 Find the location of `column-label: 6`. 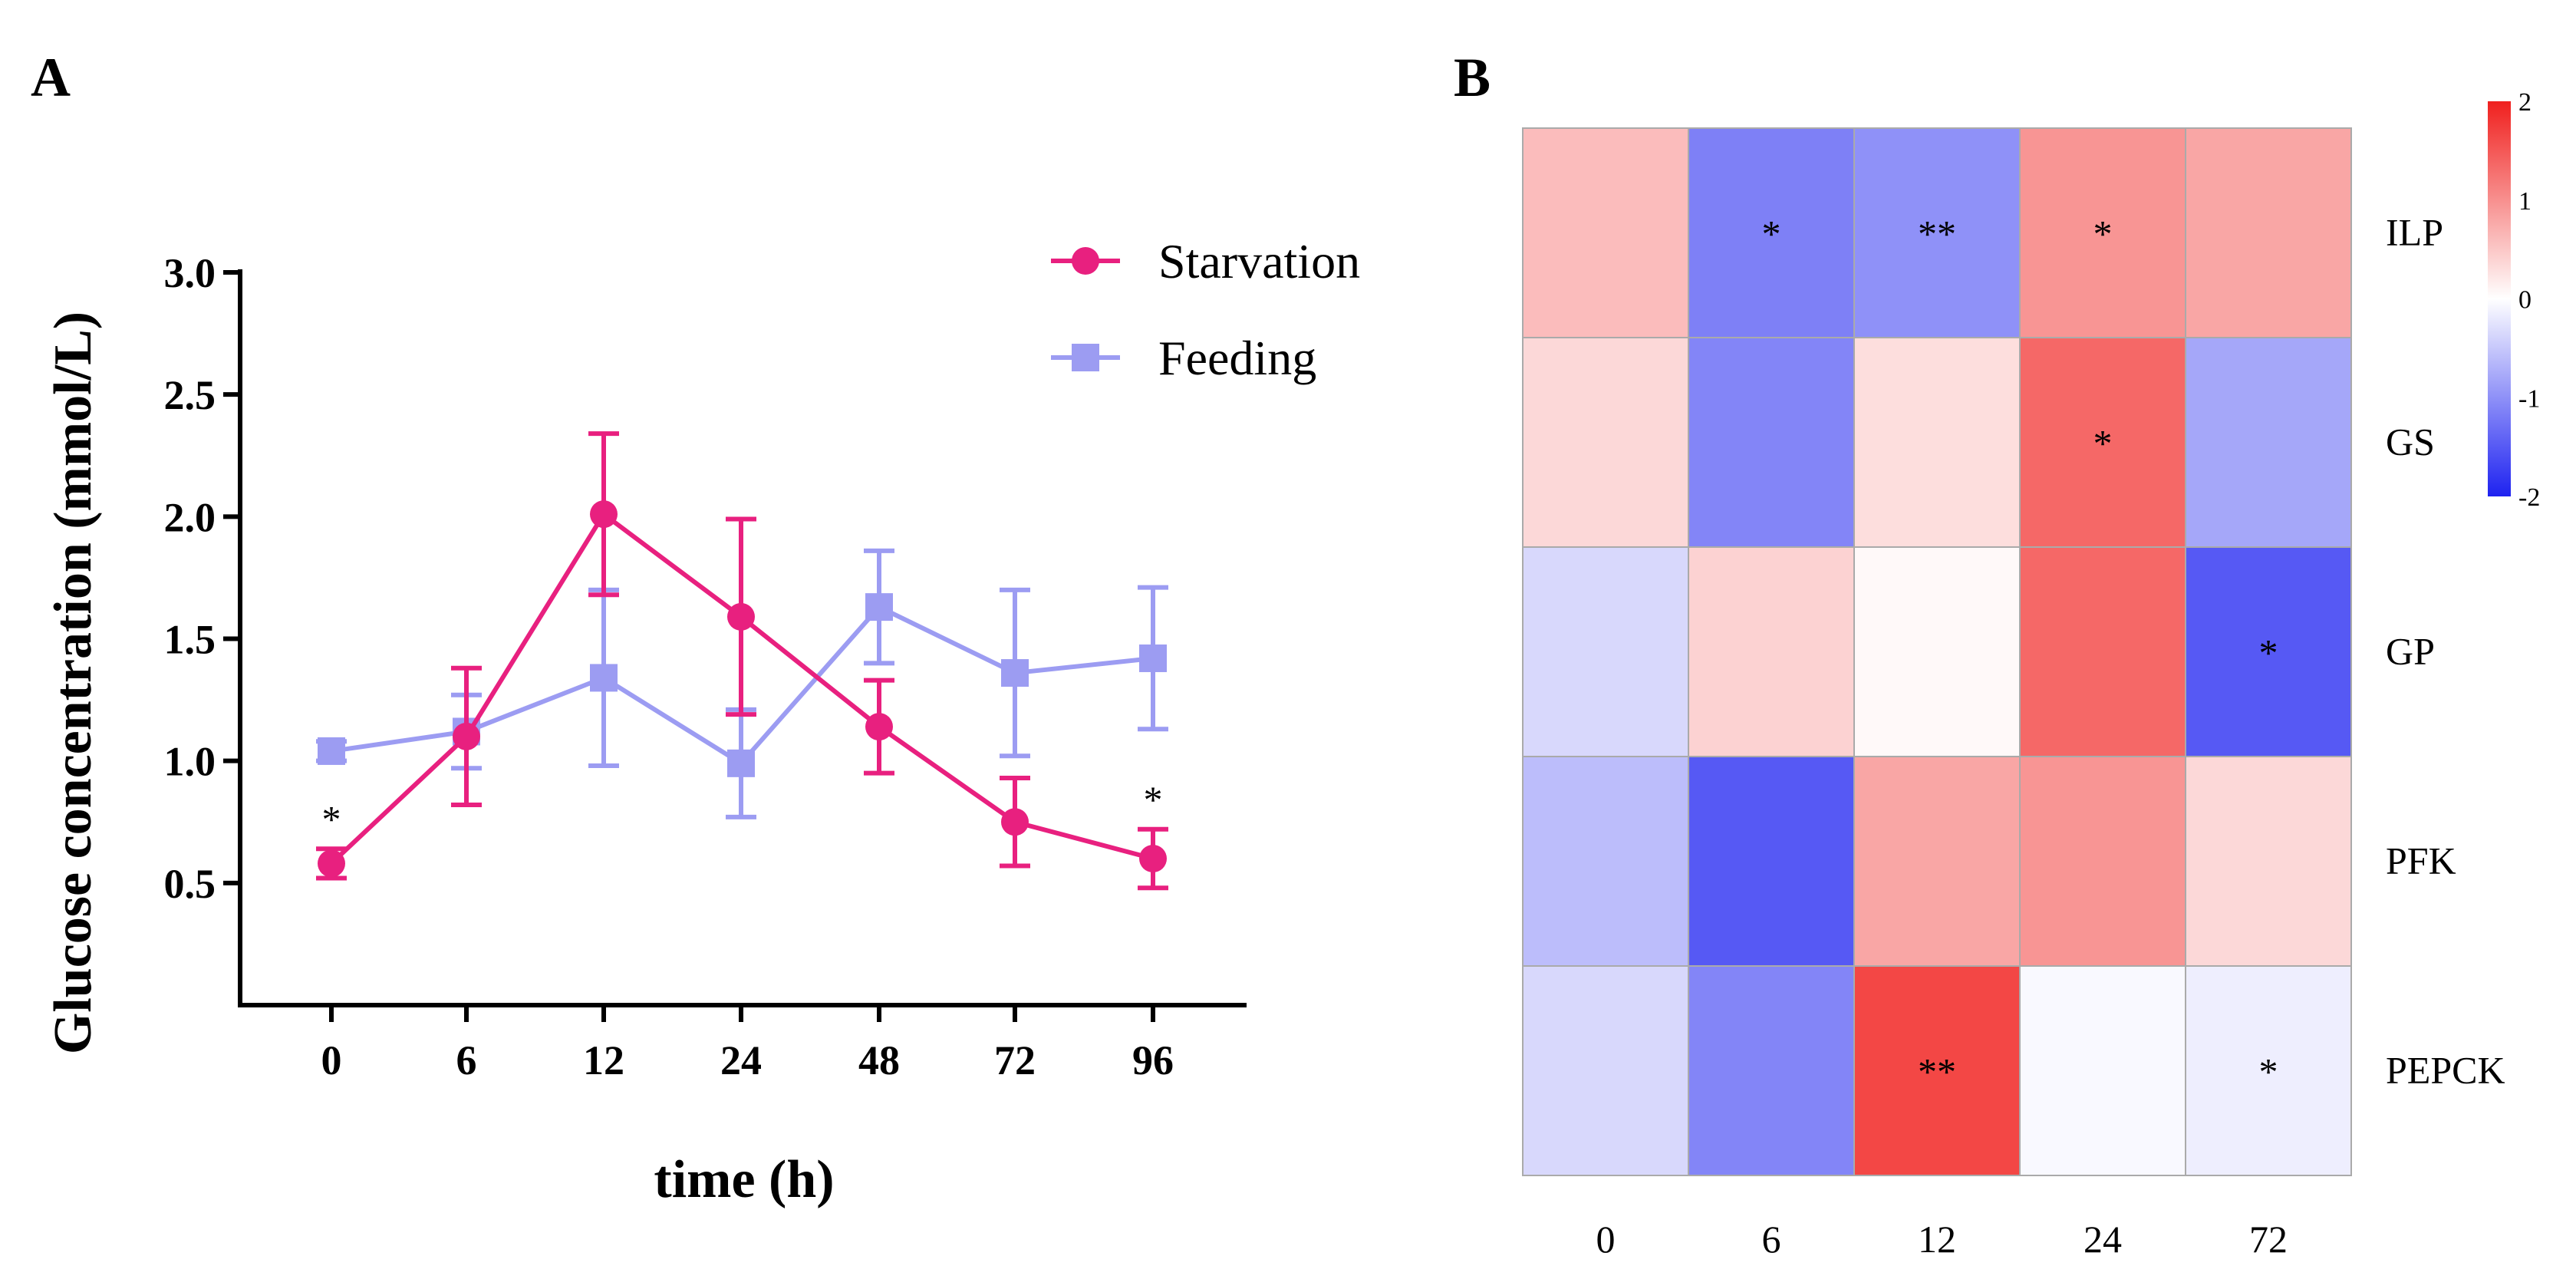

column-label: 6 is located at coordinates (1771, 1239).